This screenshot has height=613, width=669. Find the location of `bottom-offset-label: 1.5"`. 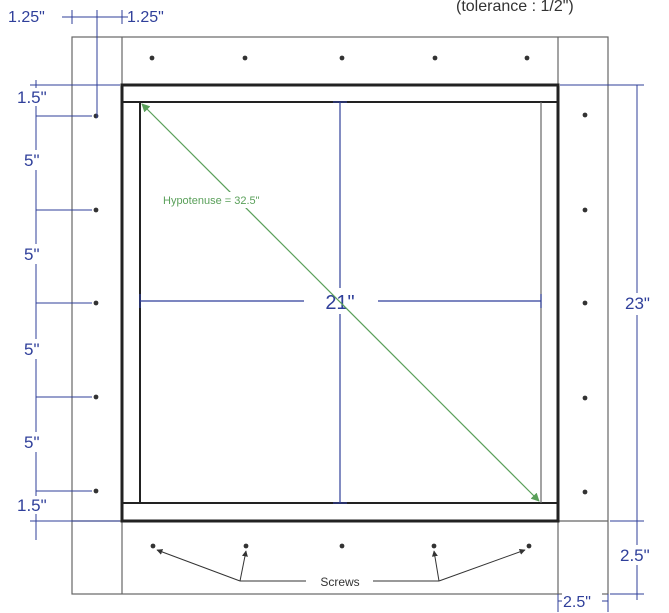

bottom-offset-label: 1.5" is located at coordinates (32, 505).